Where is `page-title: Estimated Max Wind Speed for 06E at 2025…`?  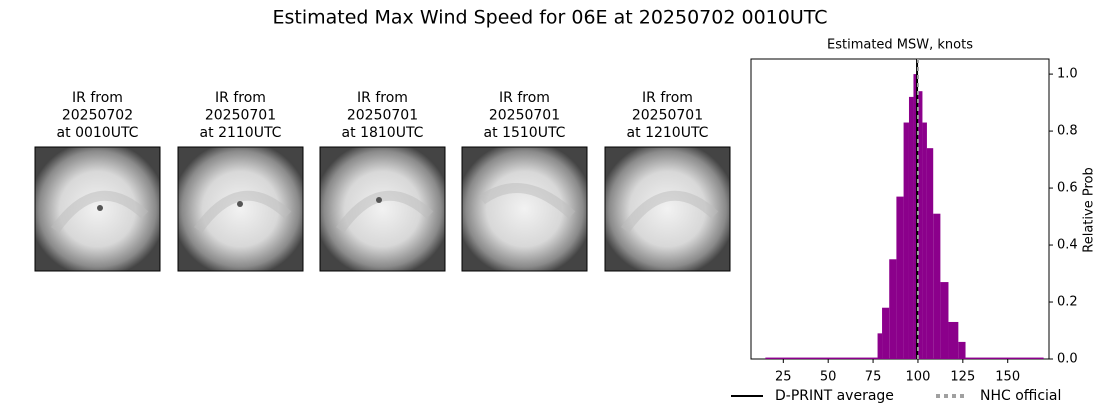 page-title: Estimated Max Wind Speed for 06E at 2025… is located at coordinates (549, 18).